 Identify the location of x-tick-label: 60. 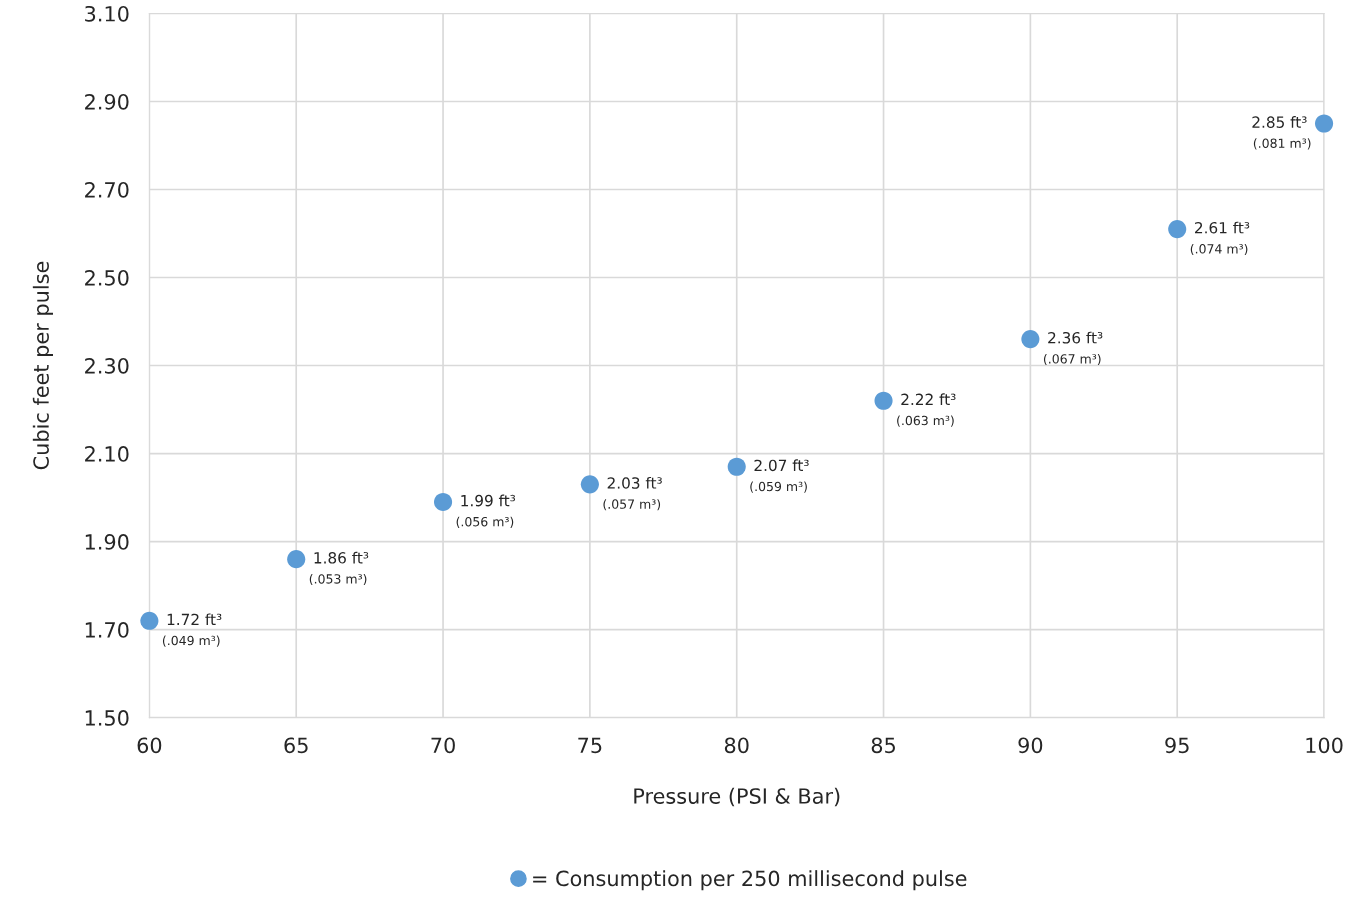
(149, 745).